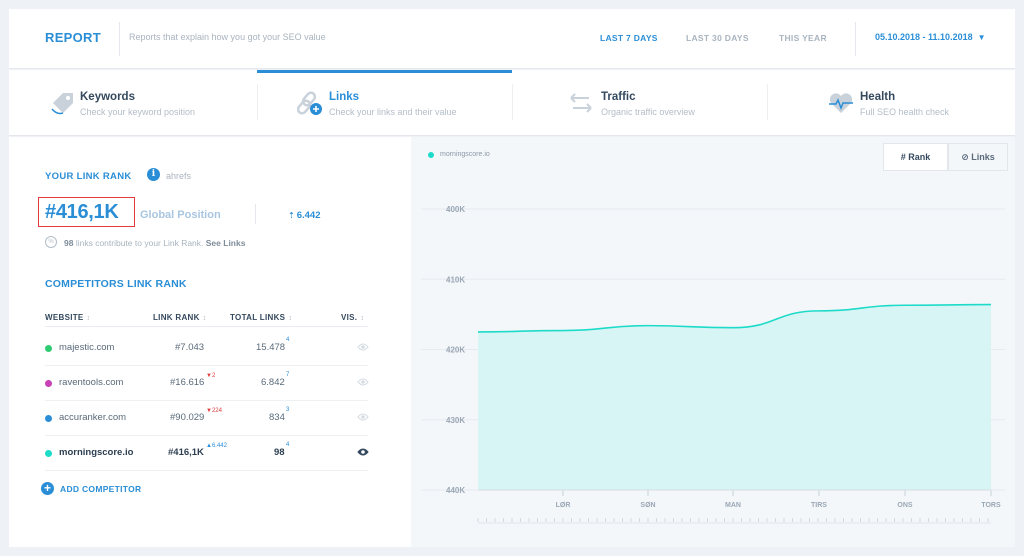  What do you see at coordinates (288, 375) in the screenshot?
I see `row-links-sup: 7` at bounding box center [288, 375].